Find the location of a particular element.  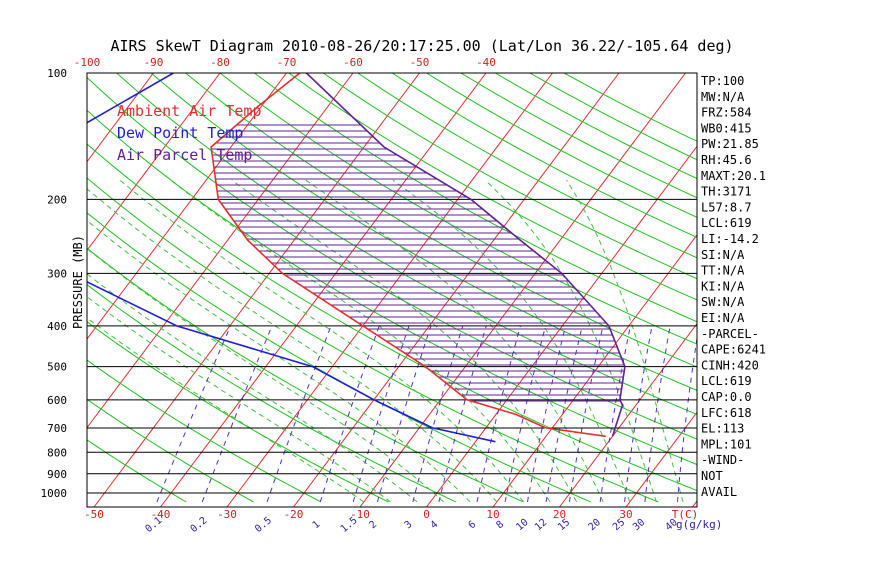

pressure-tick-label: 100 is located at coordinates (57, 73).